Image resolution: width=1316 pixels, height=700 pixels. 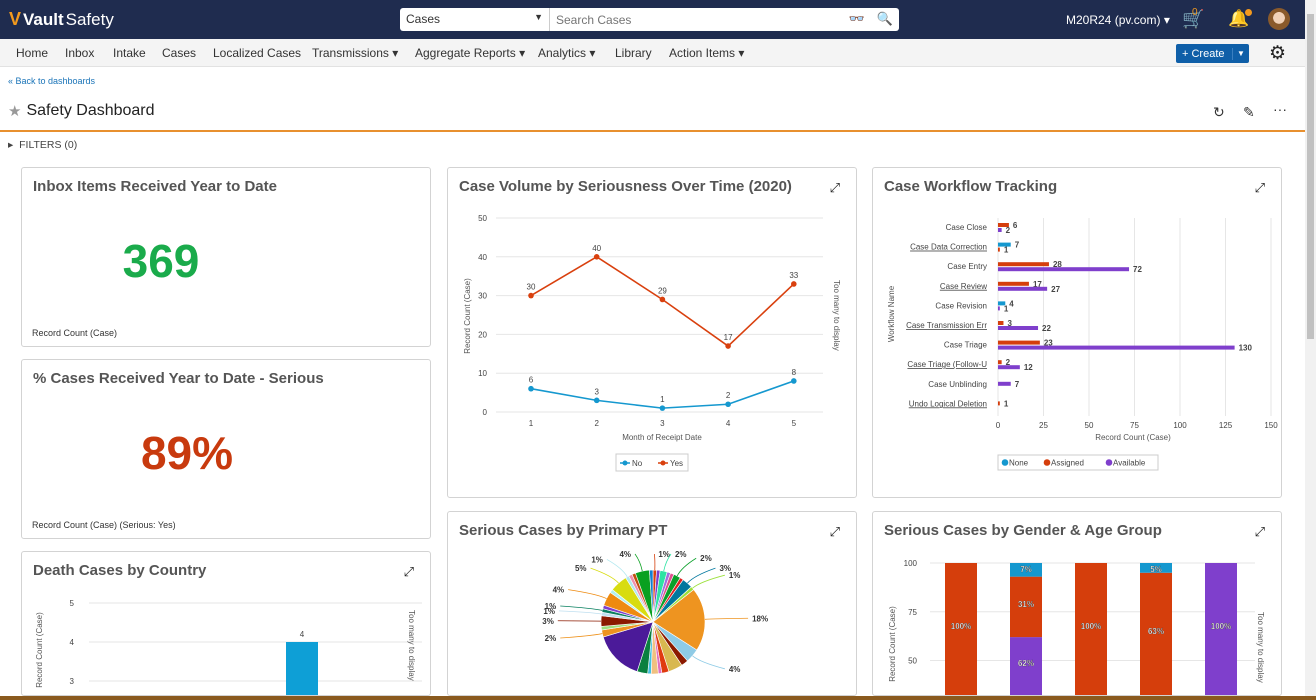 I want to click on data-label: 1, so click(x=662, y=399).